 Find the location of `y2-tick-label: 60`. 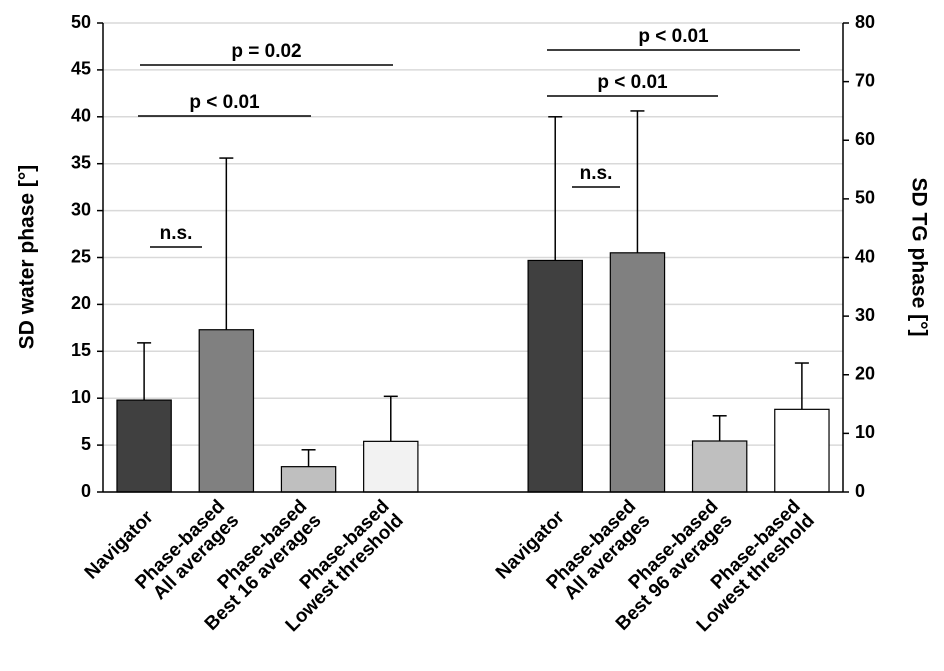

y2-tick-label: 60 is located at coordinates (865, 139).